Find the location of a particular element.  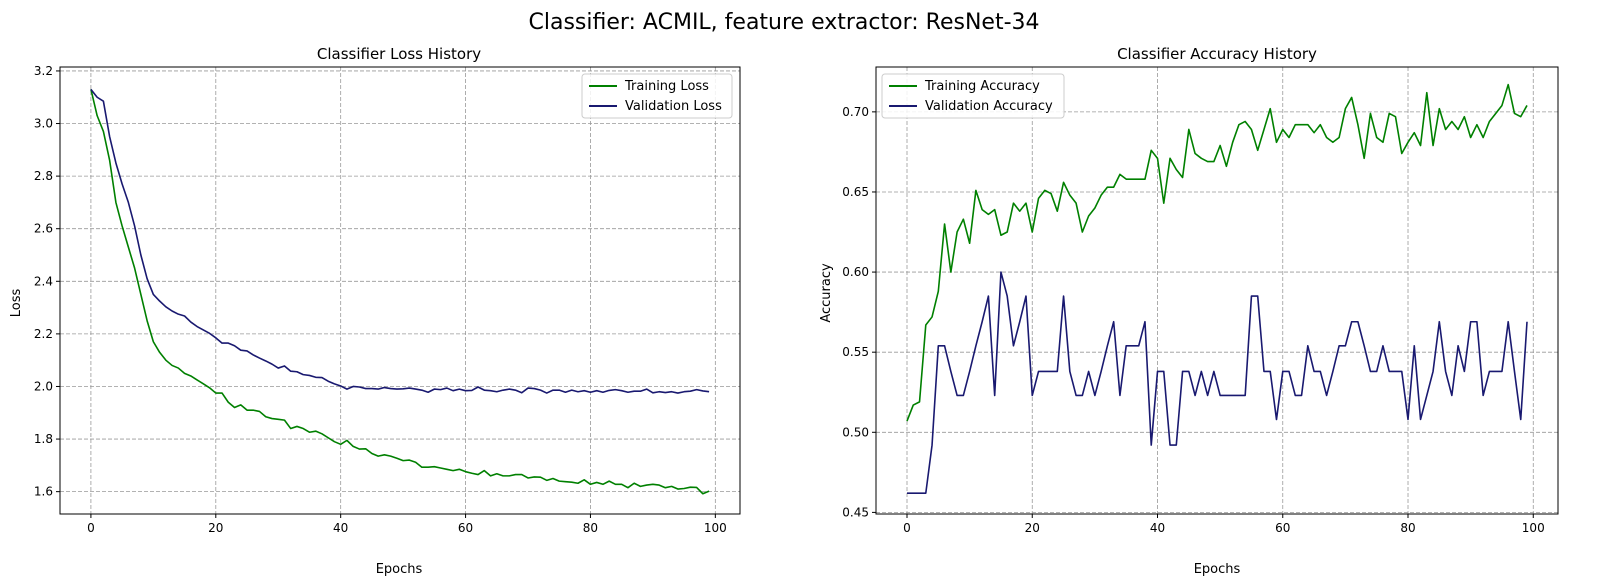

accuracy-chart-ytick-label: 0.50 is located at coordinates (855, 432).